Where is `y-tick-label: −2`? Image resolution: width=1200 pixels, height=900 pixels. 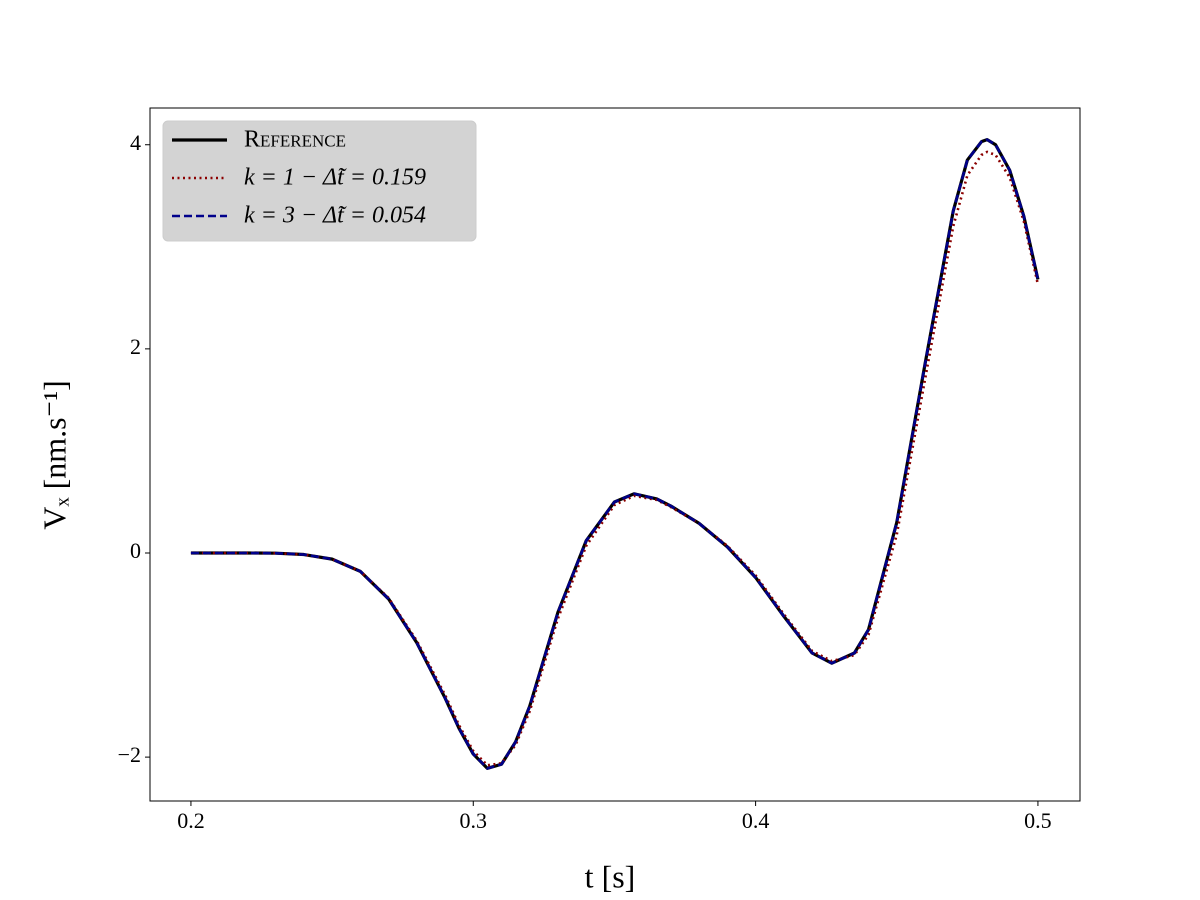 y-tick-label: −2 is located at coordinates (129, 754).